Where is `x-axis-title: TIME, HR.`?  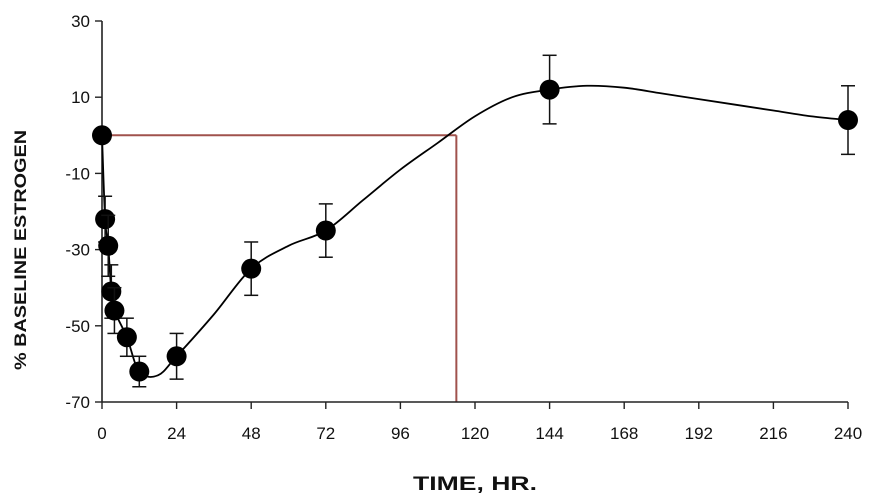 x-axis-title: TIME, HR. is located at coordinates (475, 484).